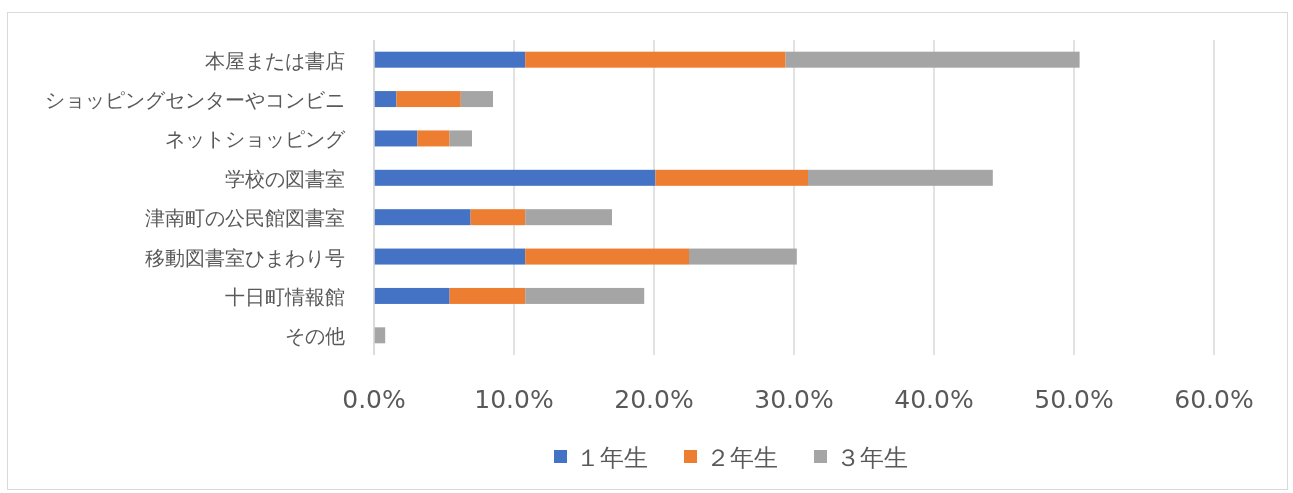 The image size is (1293, 493). Describe the element at coordinates (275, 60) in the screenshot. I see `y-tick-label: 本屋または書店` at that location.